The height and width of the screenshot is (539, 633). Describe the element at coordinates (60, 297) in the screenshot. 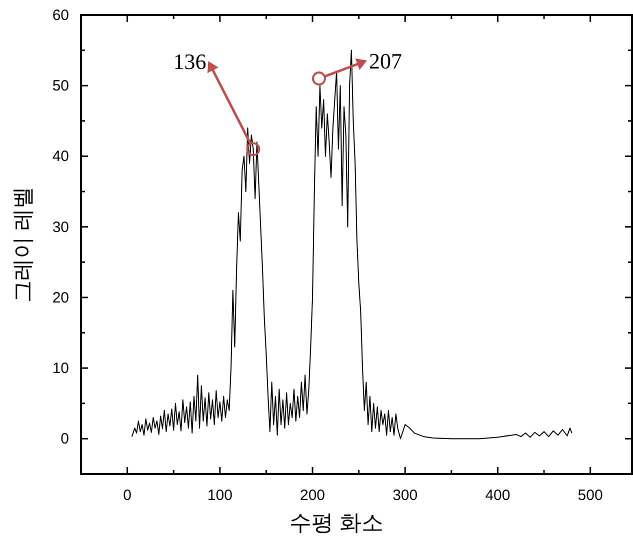

I see `y-tick-label: 20` at that location.